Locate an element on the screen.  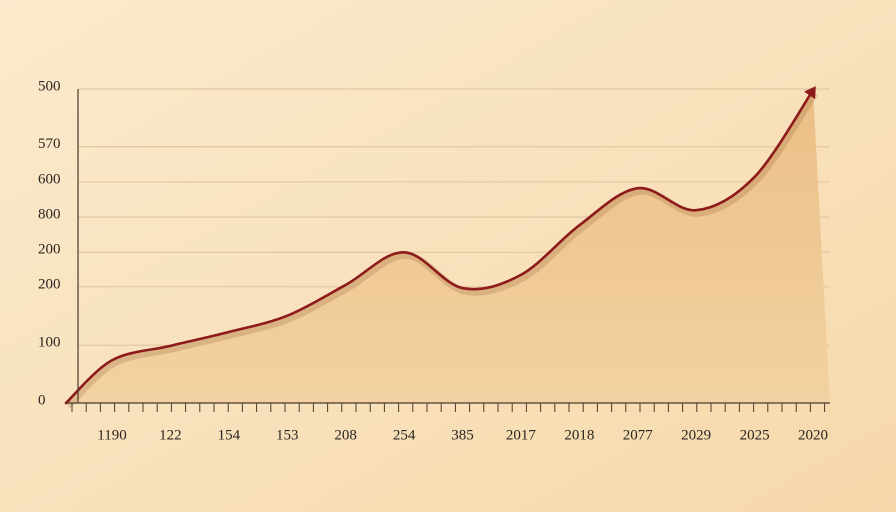
x-tick-label: 2017 is located at coordinates (521, 435).